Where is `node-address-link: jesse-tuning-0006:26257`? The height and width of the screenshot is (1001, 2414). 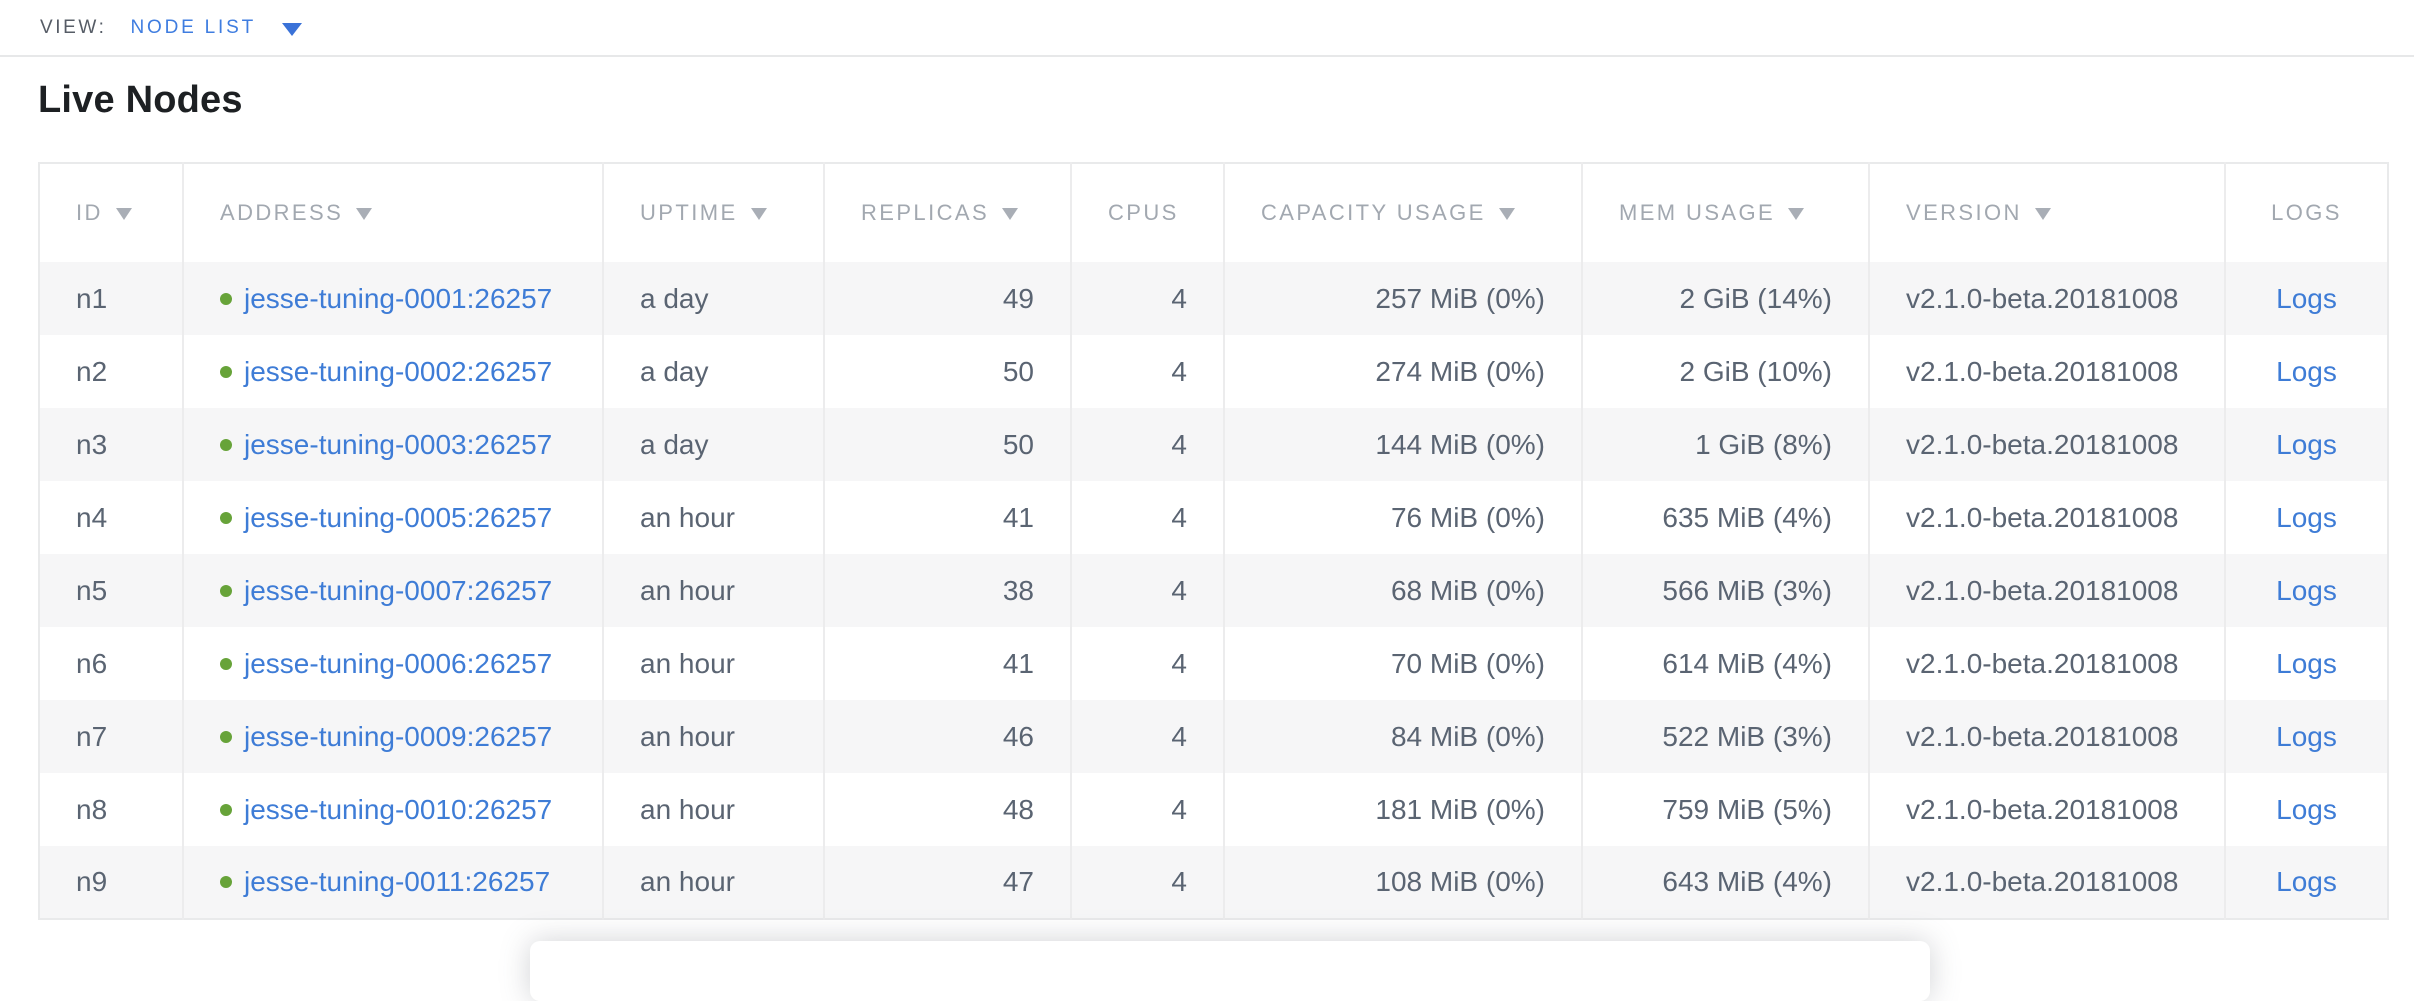
node-address-link: jesse-tuning-0006:26257 is located at coordinates (398, 663).